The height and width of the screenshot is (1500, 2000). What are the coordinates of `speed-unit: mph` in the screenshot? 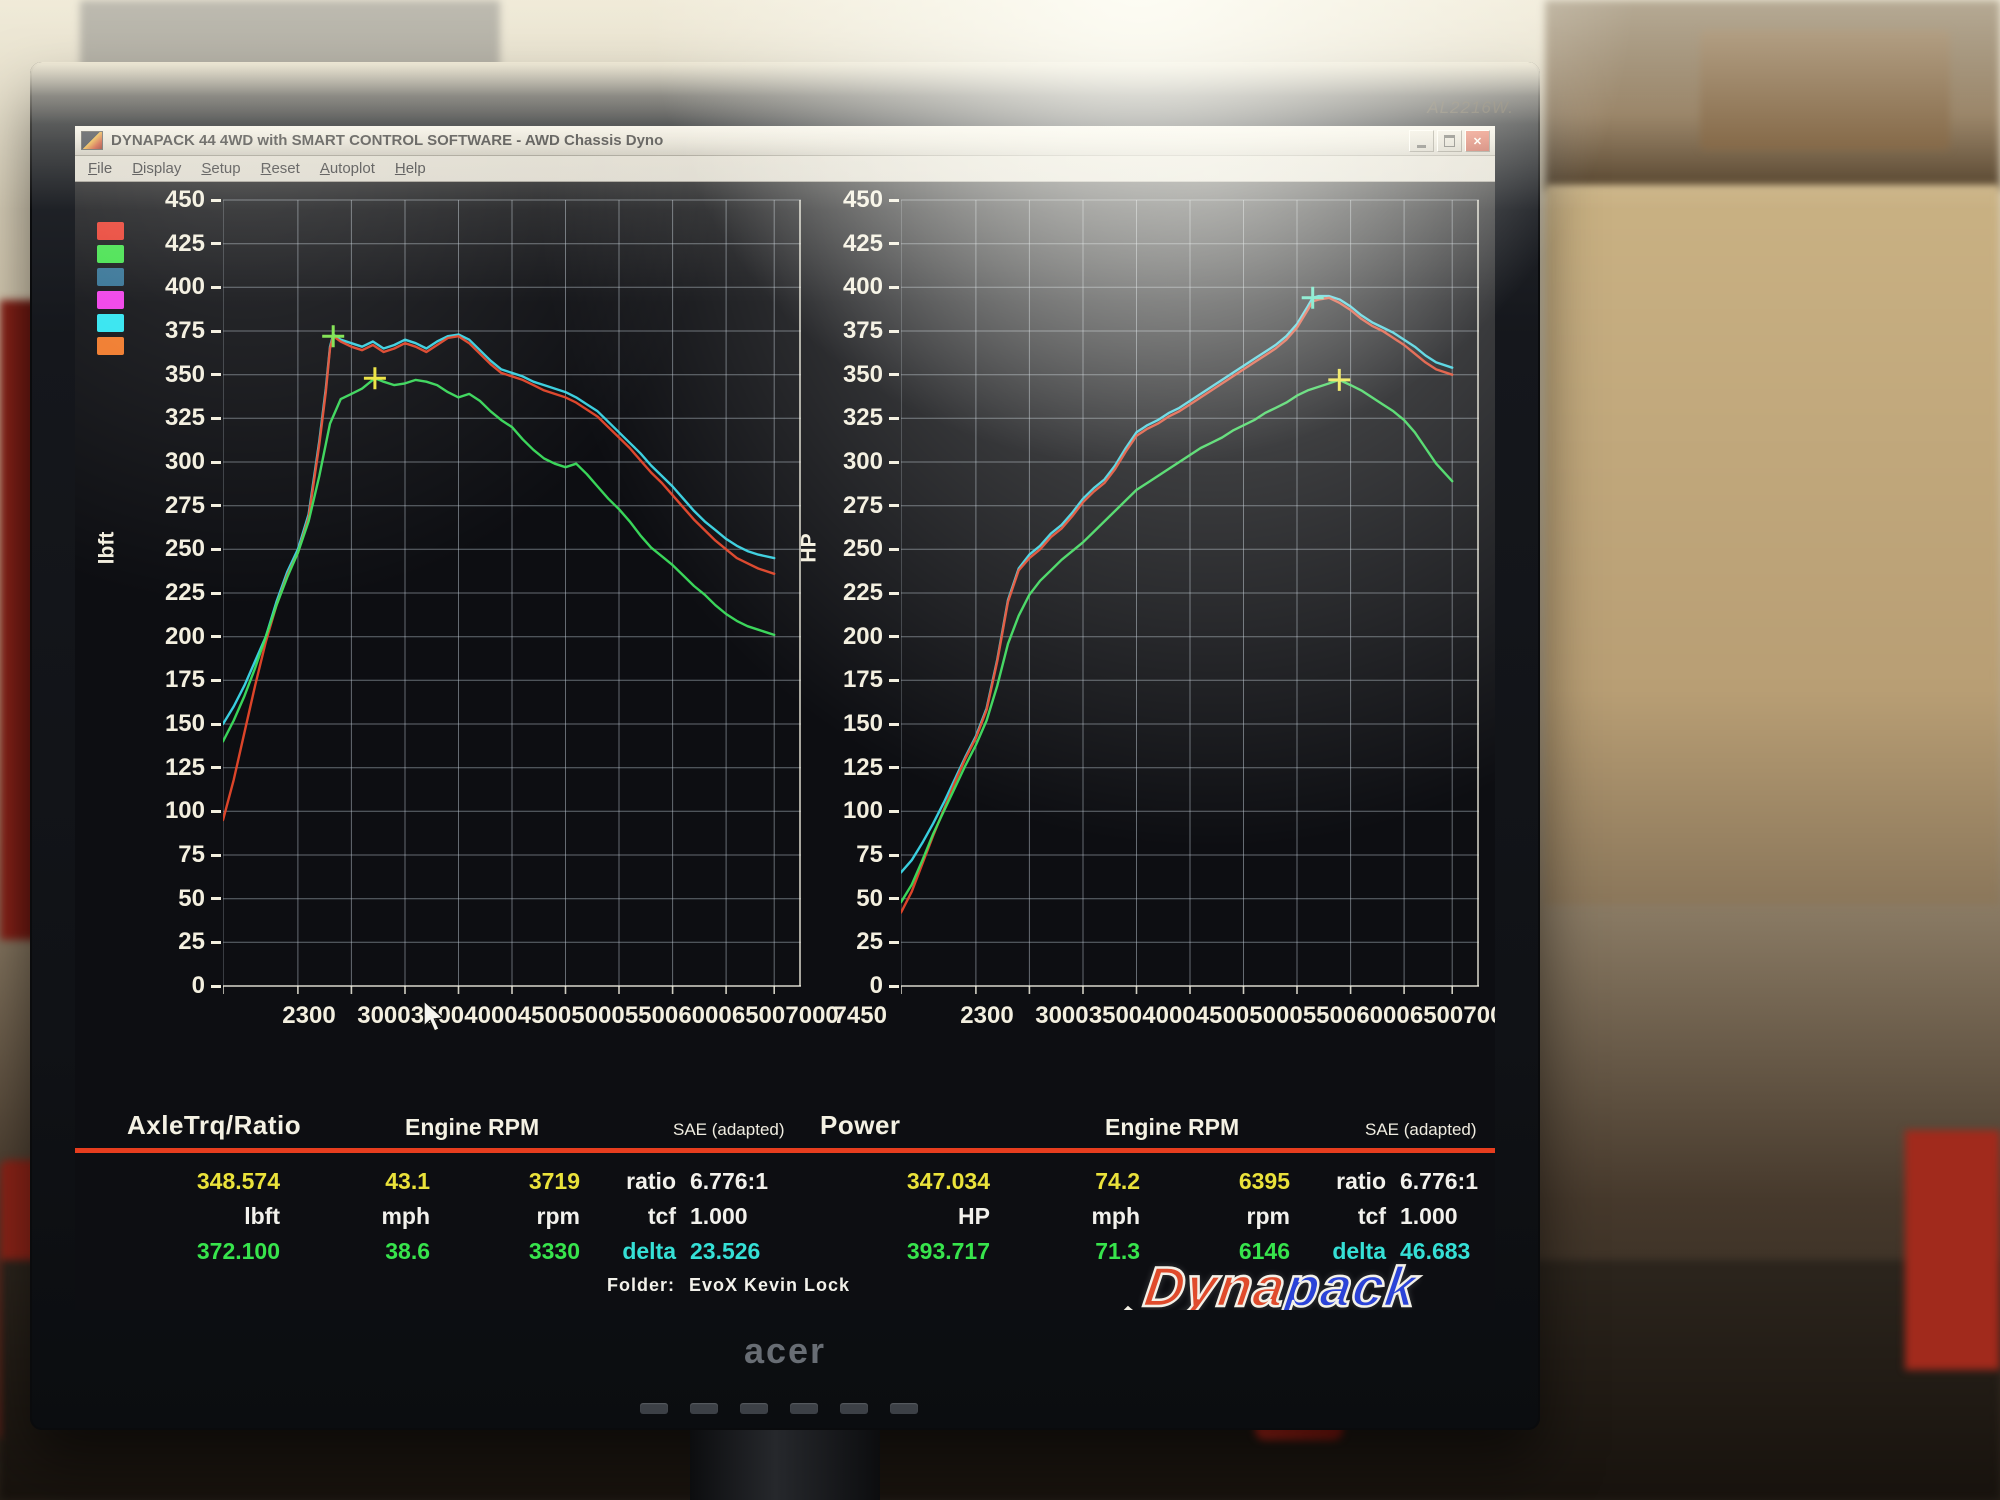 It's located at (405, 1216).